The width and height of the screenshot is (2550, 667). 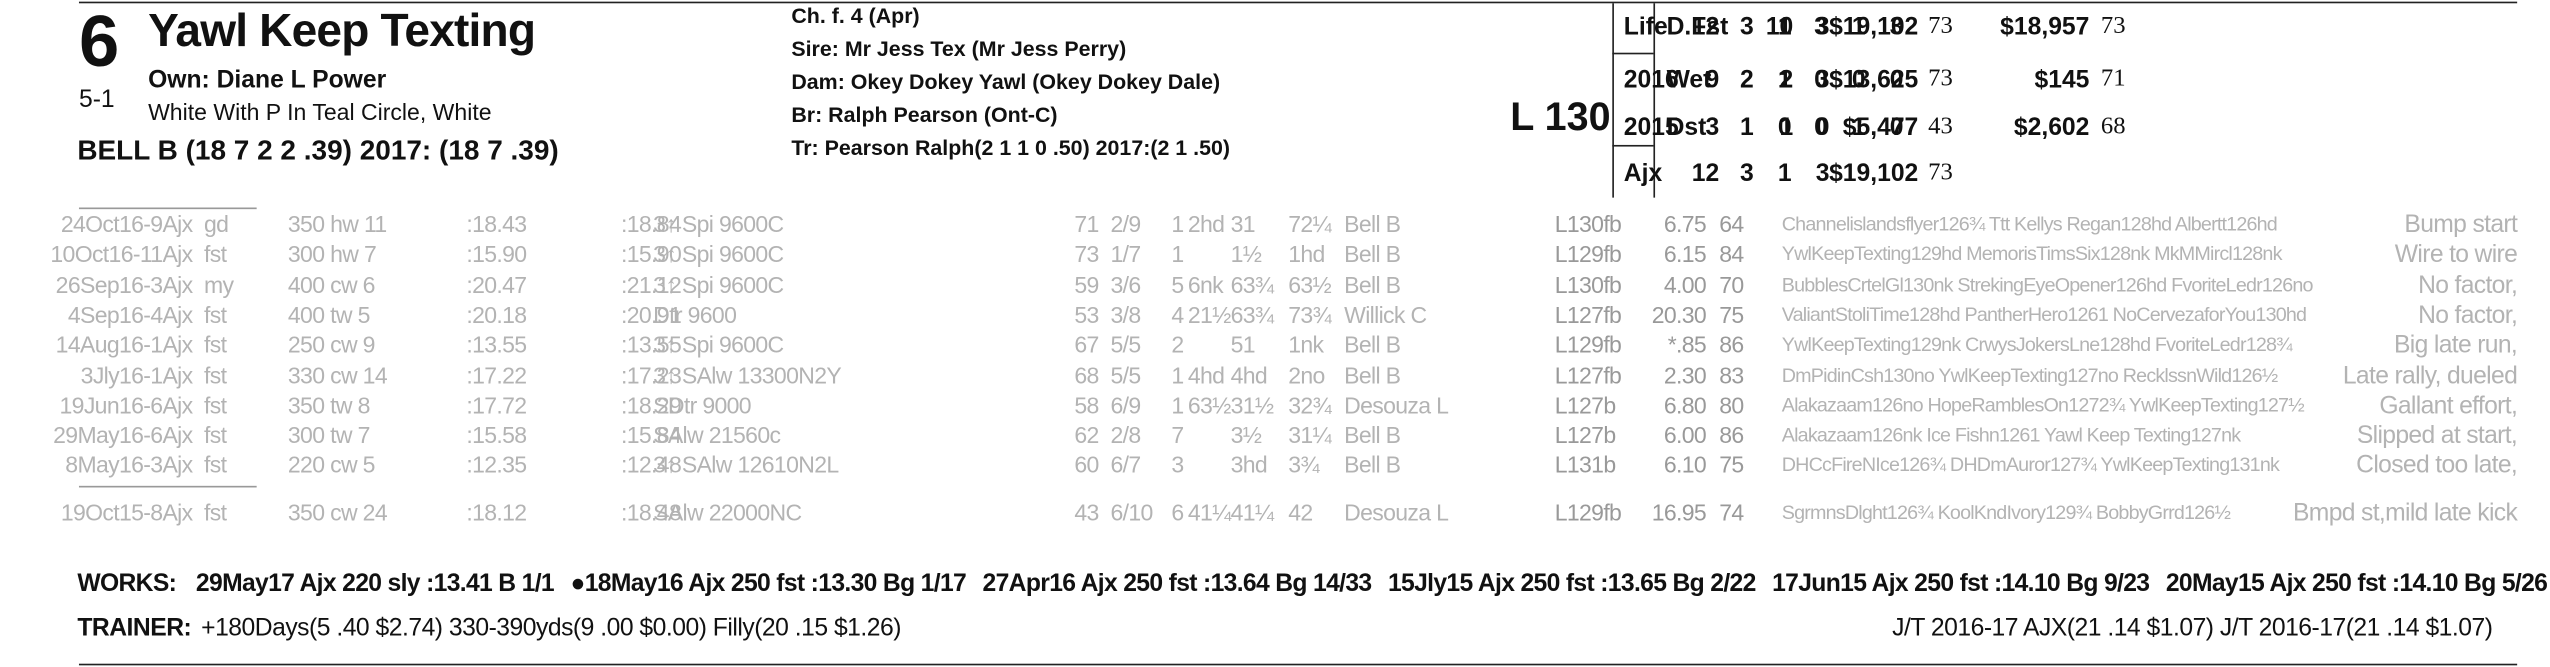 What do you see at coordinates (1679, 314) in the screenshot?
I see `pp-odds: 20.30` at bounding box center [1679, 314].